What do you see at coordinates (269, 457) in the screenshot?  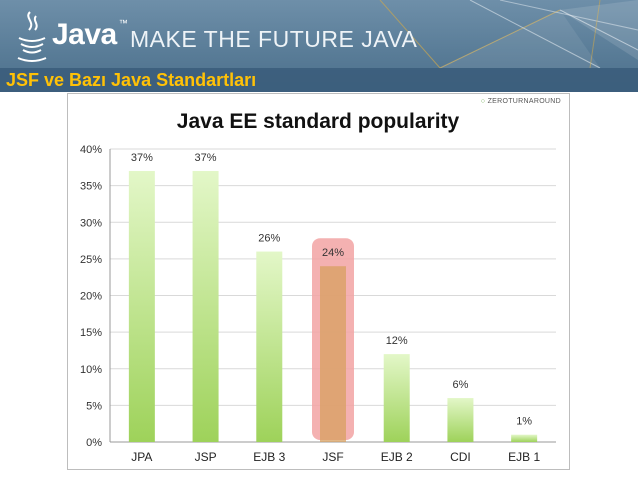 I see `x-tick-label: EJB 3` at bounding box center [269, 457].